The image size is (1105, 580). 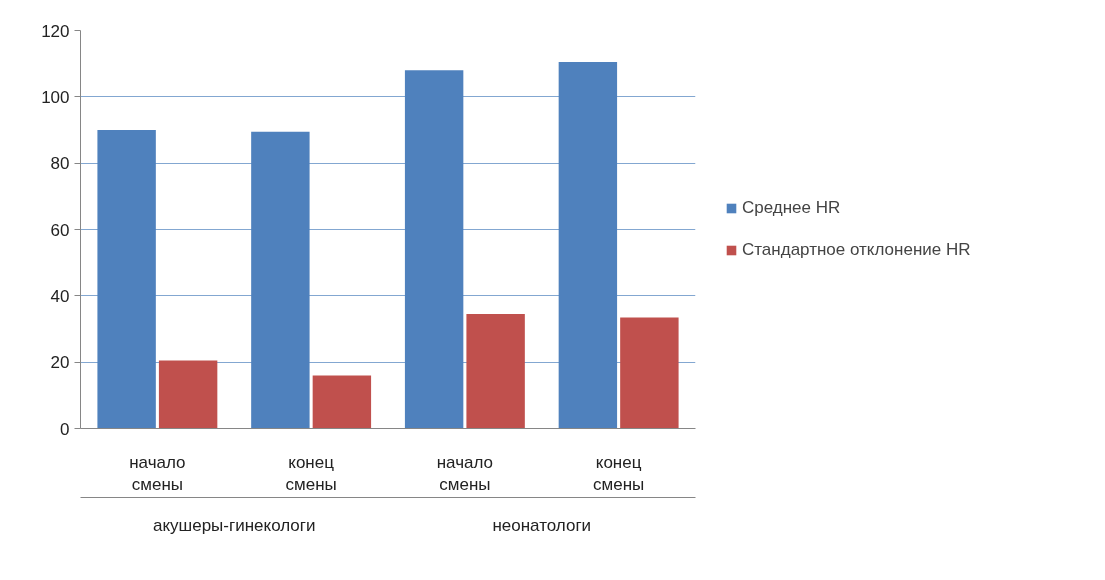 What do you see at coordinates (60, 296) in the screenshot?
I see `y-tick-label: 40` at bounding box center [60, 296].